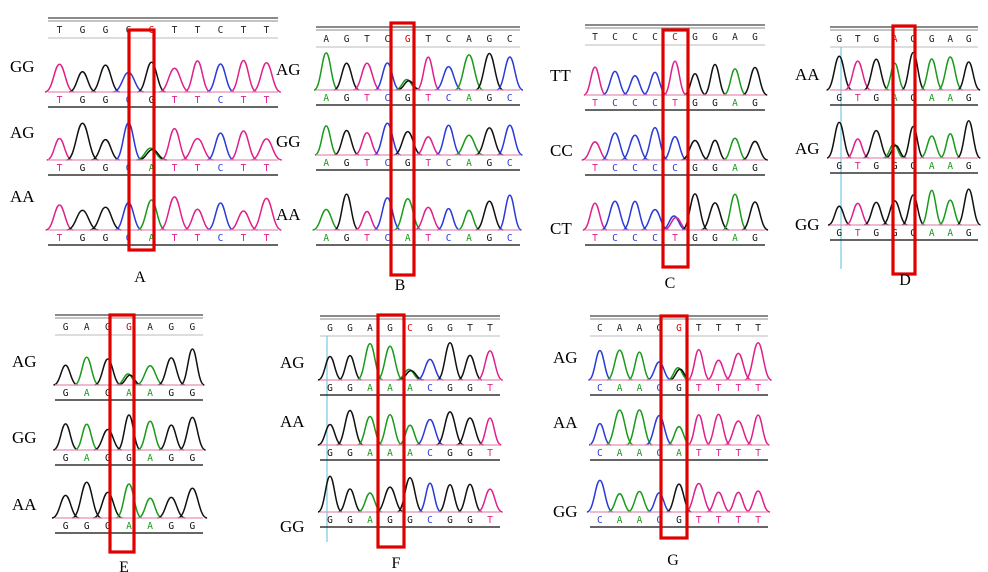  What do you see at coordinates (673, 560) in the screenshot?
I see `panel-label: G` at bounding box center [673, 560].